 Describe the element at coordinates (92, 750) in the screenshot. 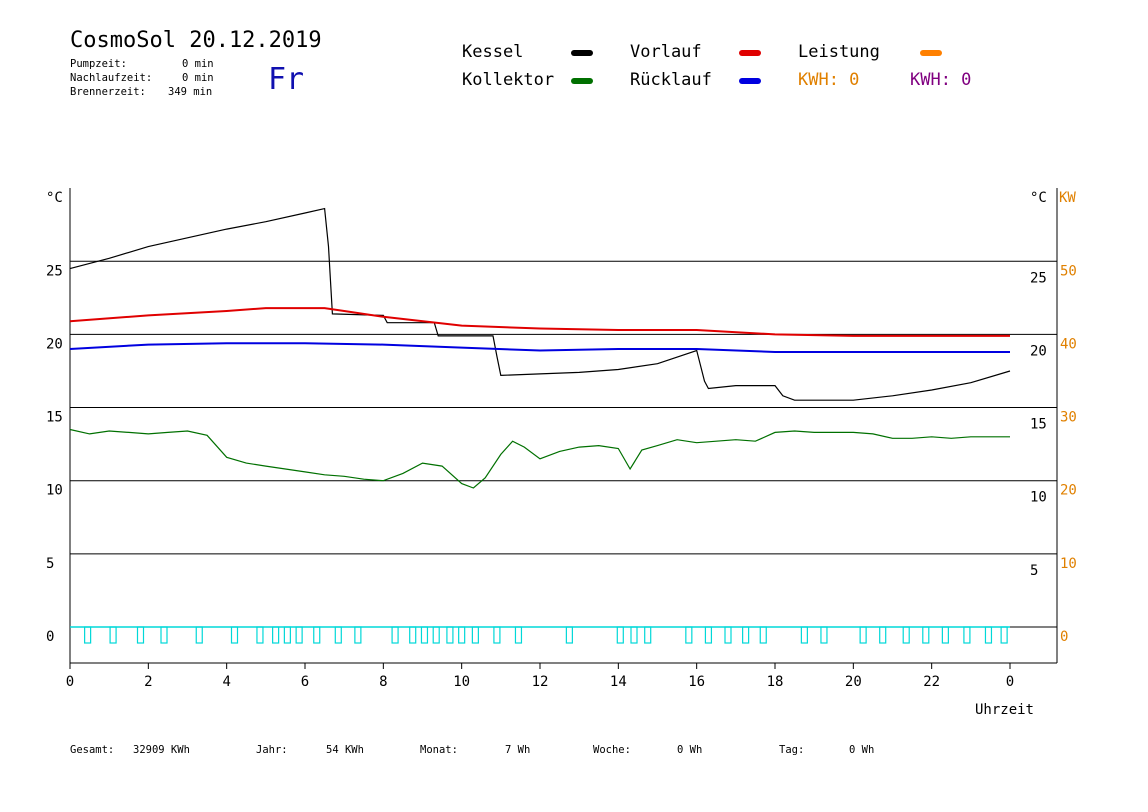

I see `footer-gesamt-label: Gesamt:` at that location.